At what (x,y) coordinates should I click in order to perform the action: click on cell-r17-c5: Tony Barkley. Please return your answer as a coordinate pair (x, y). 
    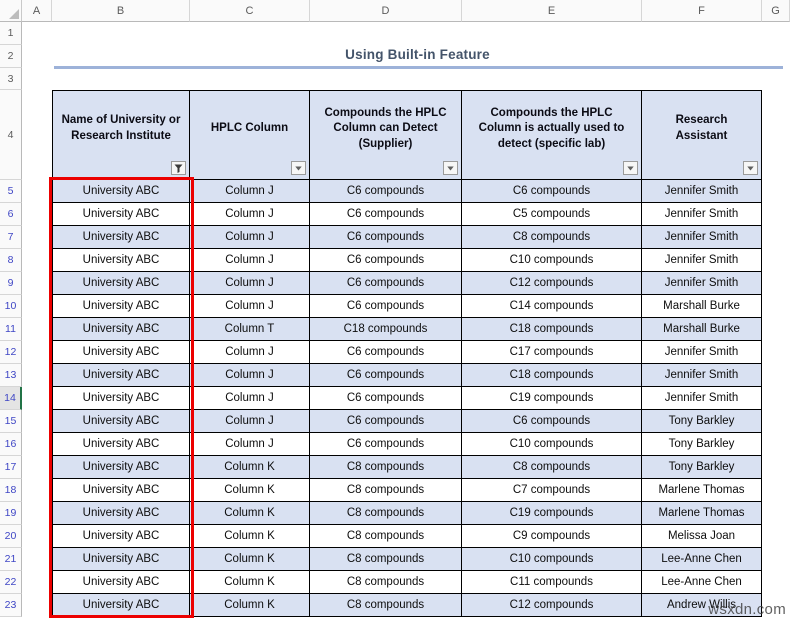
    Looking at the image, I should click on (702, 467).